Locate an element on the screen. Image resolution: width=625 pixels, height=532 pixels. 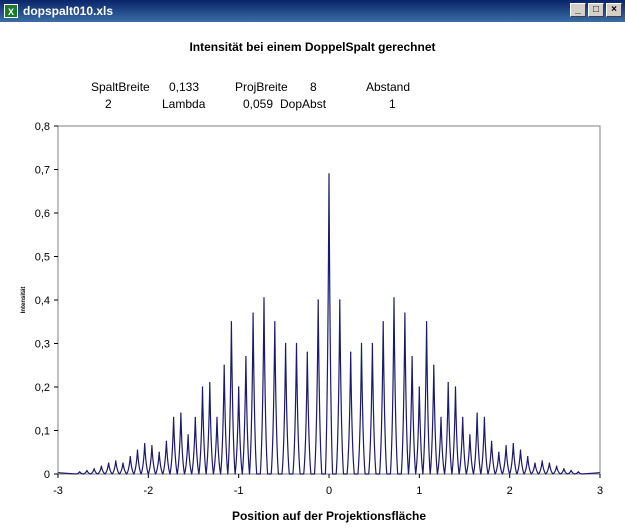
info-abstand-label: Abstand is located at coordinates (388, 87).